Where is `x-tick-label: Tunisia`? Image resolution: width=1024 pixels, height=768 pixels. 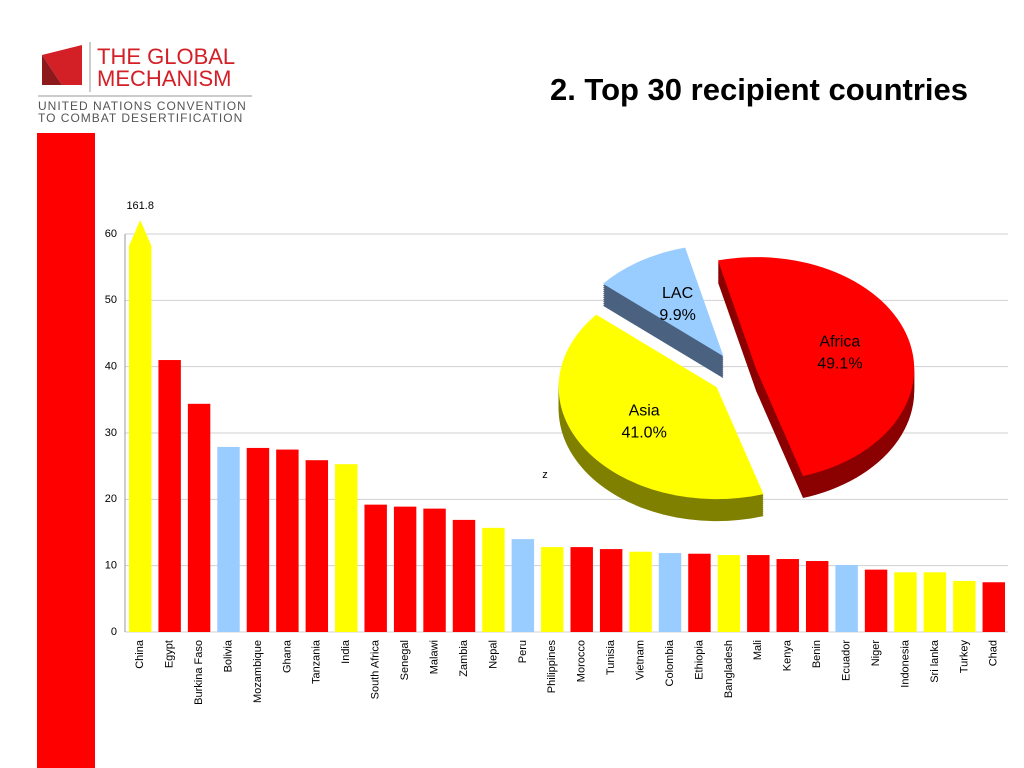
x-tick-label: Tunisia is located at coordinates (611, 657).